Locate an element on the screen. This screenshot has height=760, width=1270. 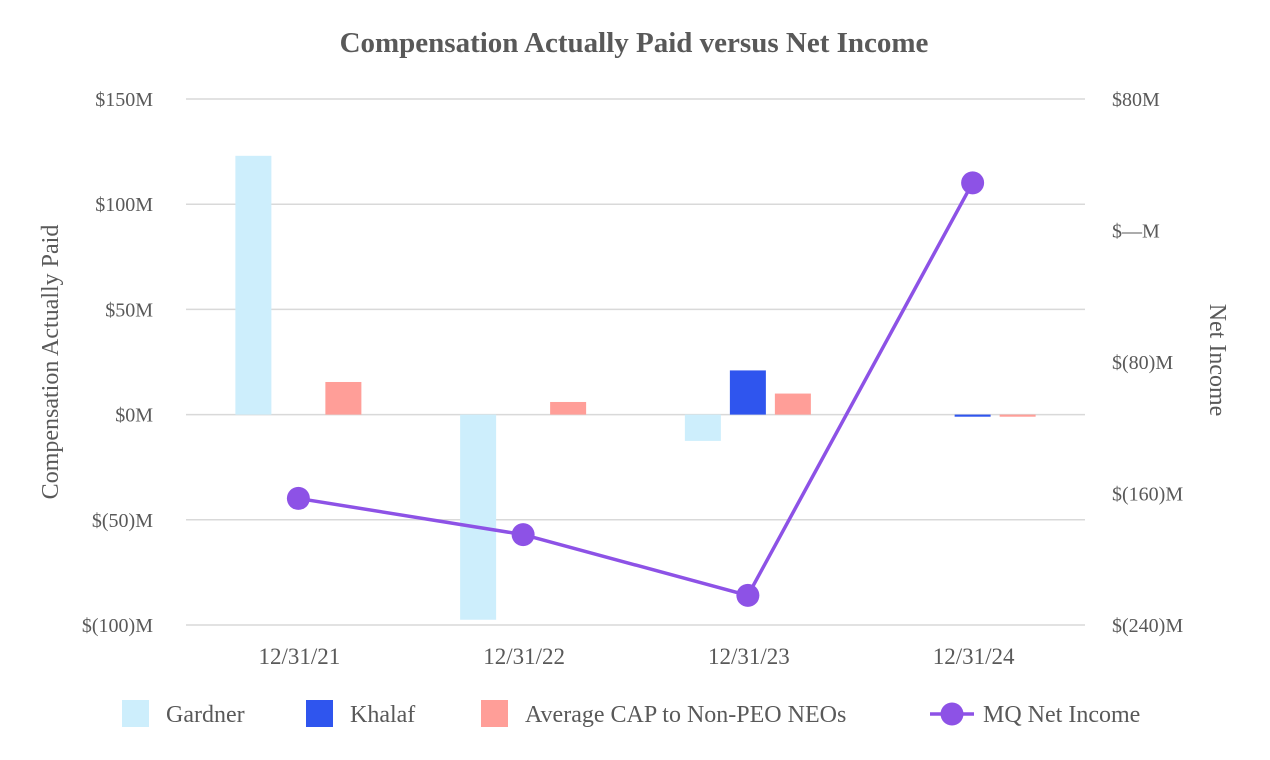
x-tick-label: 12/31/21 is located at coordinates (299, 656).